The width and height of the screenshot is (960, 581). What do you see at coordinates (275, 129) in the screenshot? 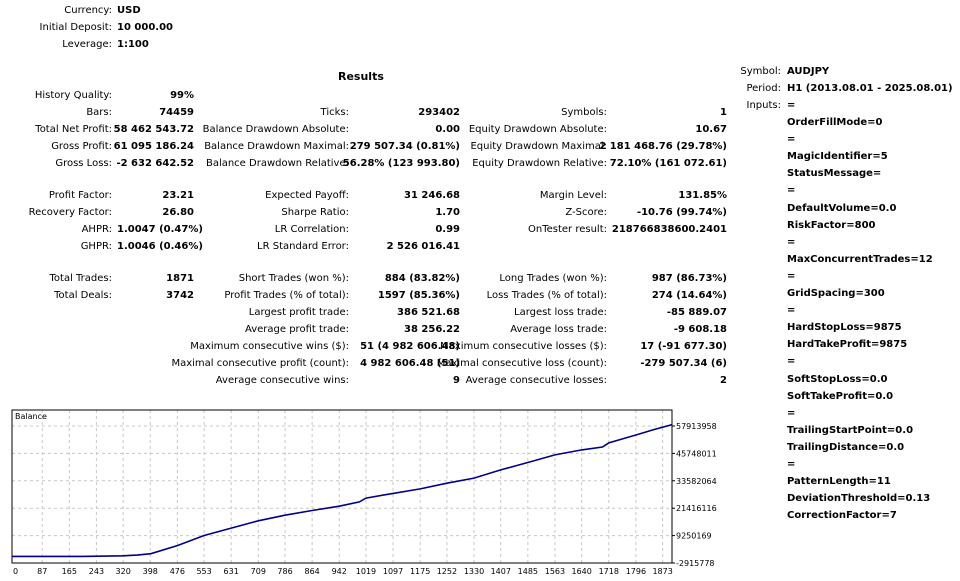
I see `stat-label: Balance Drawdown Absolute:` at bounding box center [275, 129].